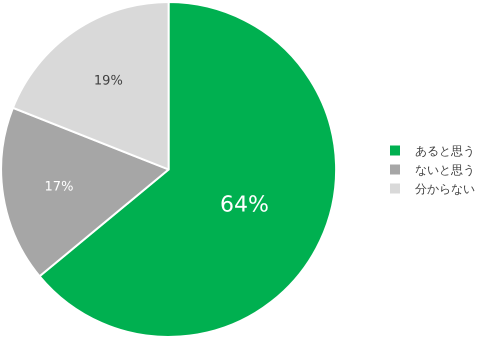  Describe the element at coordinates (59, 186) in the screenshot. I see `data-label: 17%` at that location.